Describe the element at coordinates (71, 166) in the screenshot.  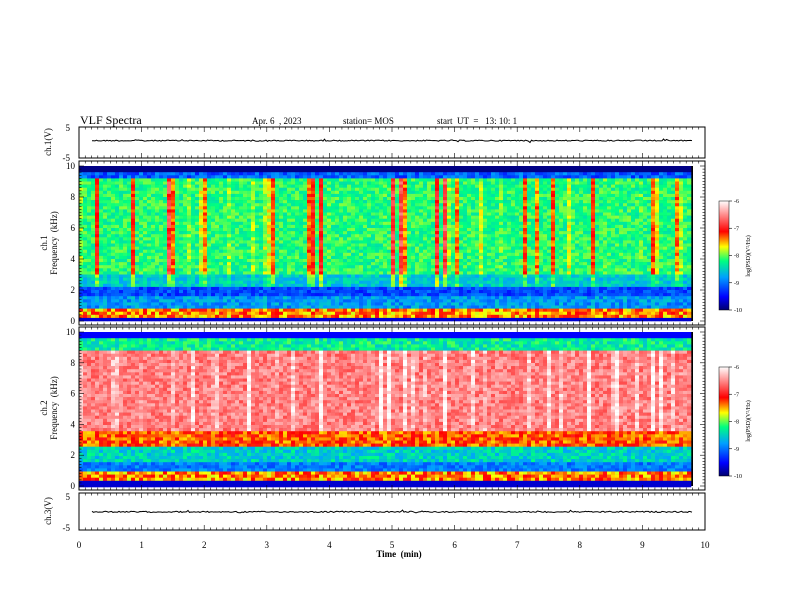
I see `ch1-spec-ytick-10: 10` at that location.